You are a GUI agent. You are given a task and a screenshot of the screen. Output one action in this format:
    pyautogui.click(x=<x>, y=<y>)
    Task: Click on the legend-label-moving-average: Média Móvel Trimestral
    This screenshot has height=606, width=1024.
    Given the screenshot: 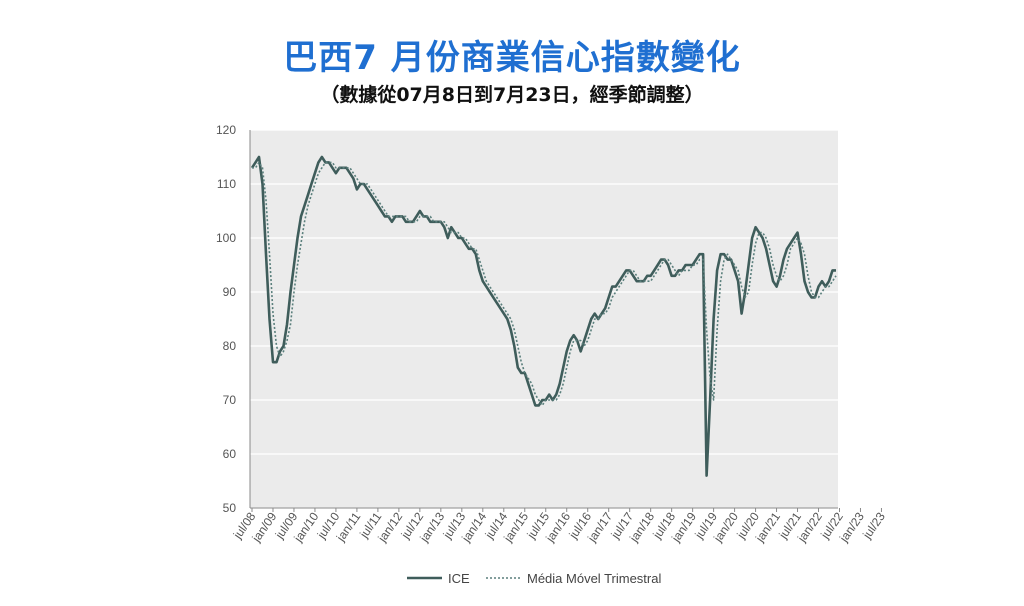 What is the action you would take?
    pyautogui.click(x=594, y=578)
    